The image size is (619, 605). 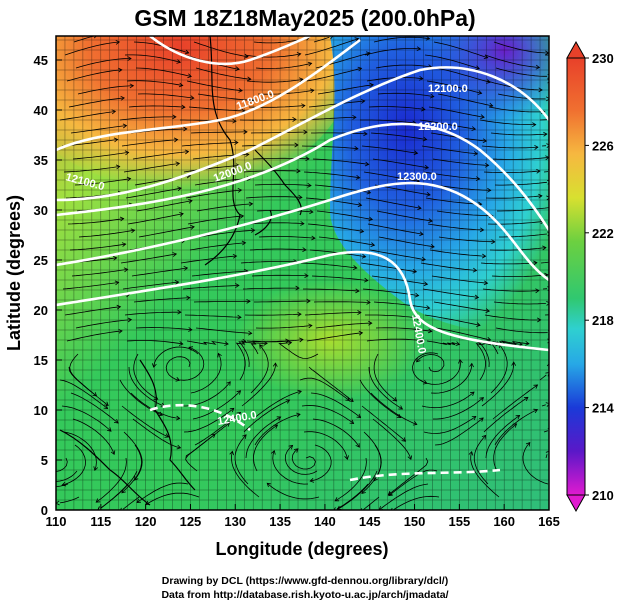 What do you see at coordinates (222, 151) in the screenshot?
I see `coastline-asia` at bounding box center [222, 151].